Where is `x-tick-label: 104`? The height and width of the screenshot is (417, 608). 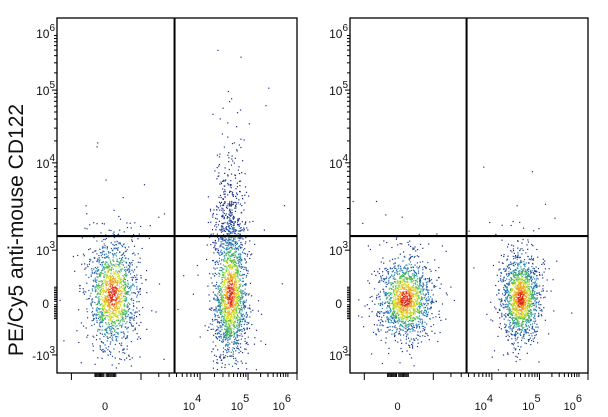 x-tick-label: 104 is located at coordinates (192, 403).